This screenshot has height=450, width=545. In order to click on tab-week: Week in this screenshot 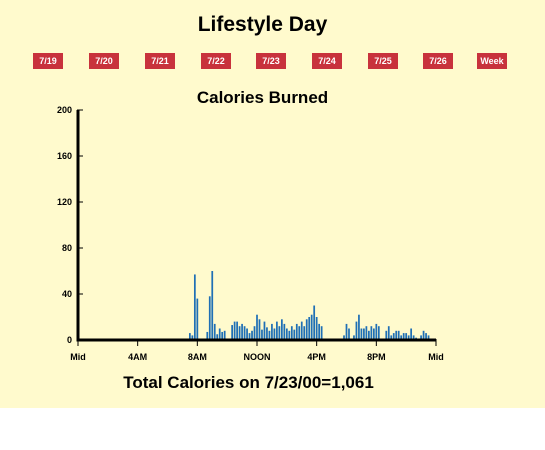, I will do `click(492, 61)`.